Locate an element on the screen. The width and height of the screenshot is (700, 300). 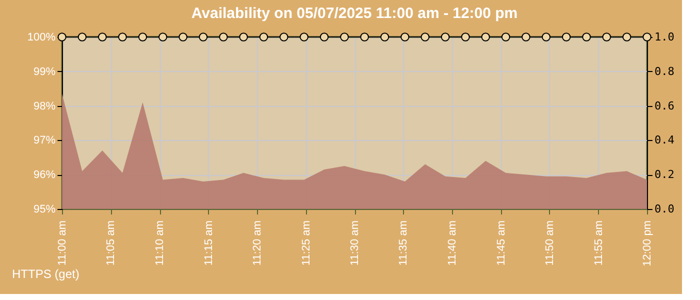
x-tick-label: 11:30 am is located at coordinates (355, 243).